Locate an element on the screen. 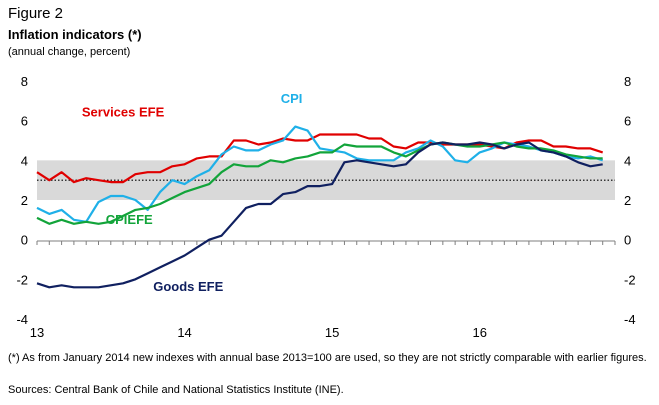  y-tick-label-right: 6 is located at coordinates (627, 121).